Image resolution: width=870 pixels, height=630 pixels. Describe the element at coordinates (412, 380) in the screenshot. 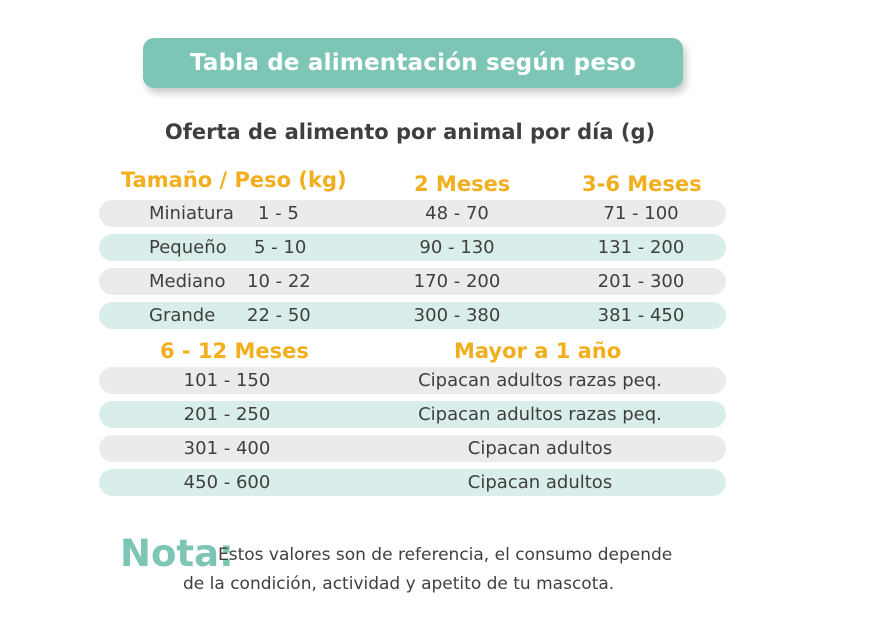

I see `table-row: 101 - 150 Cipacan adultos razas peq.` at that location.